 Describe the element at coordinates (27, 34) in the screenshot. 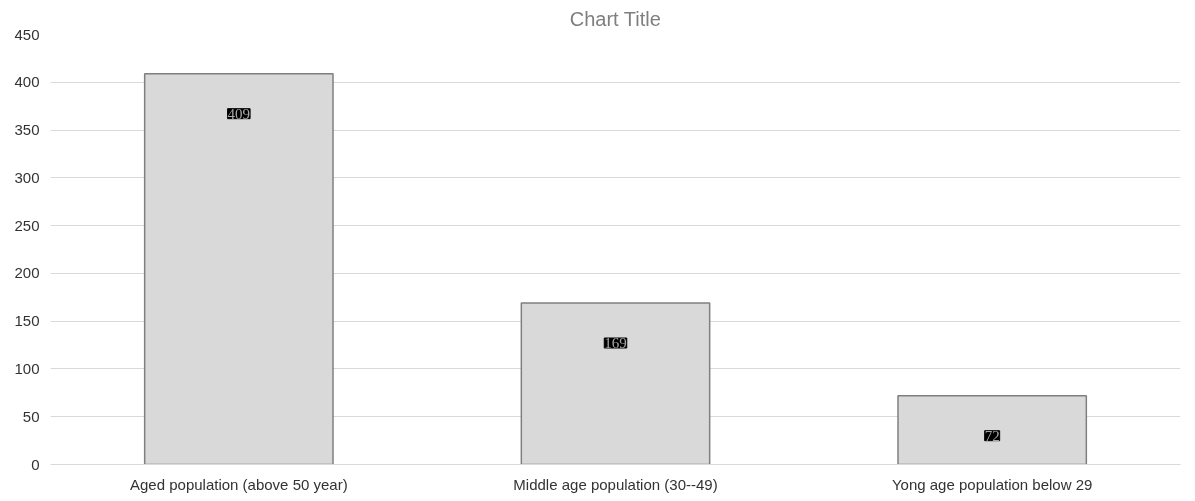

I see `y-tick-label: 450` at that location.